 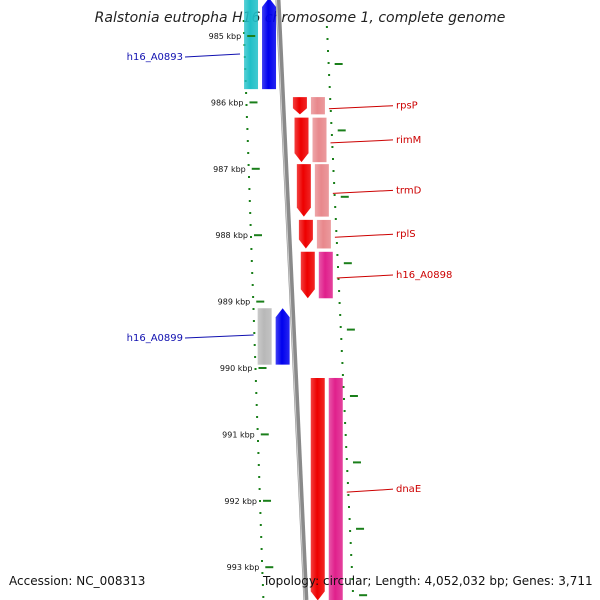 What do you see at coordinates (238, 434) in the screenshot?
I see `tick-label: 991 kbp` at bounding box center [238, 434].